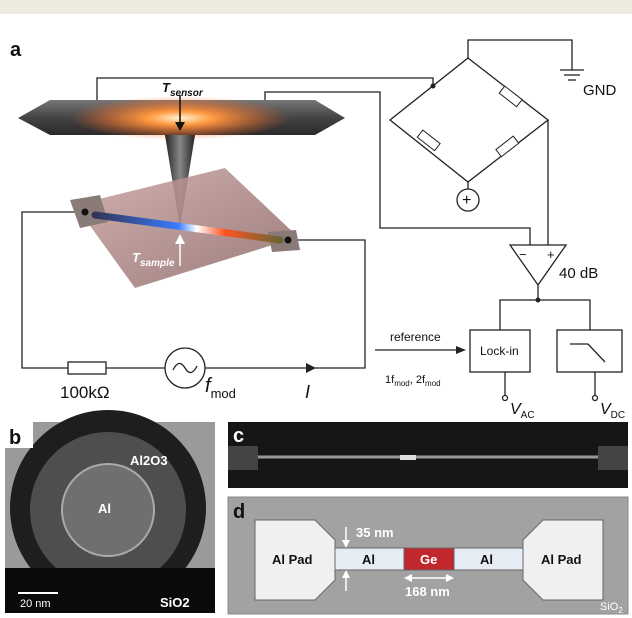 This screenshot has width=632, height=618. I want to click on diameter-label: 35 nm, so click(375, 532).